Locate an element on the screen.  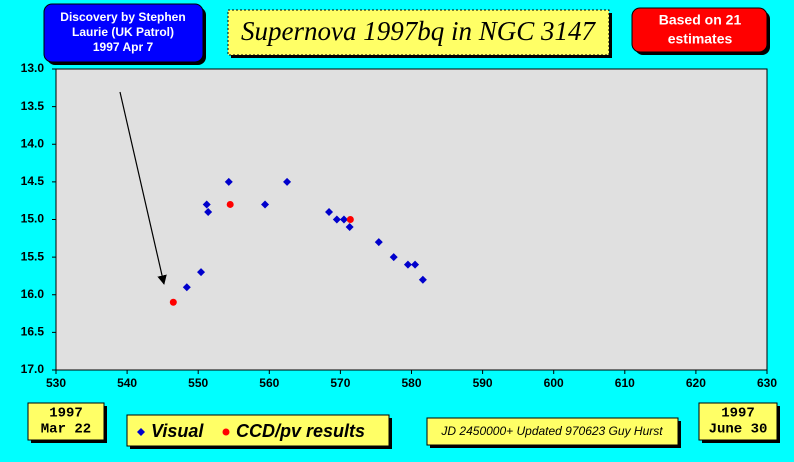
x-tick-label: 570 is located at coordinates (340, 383).